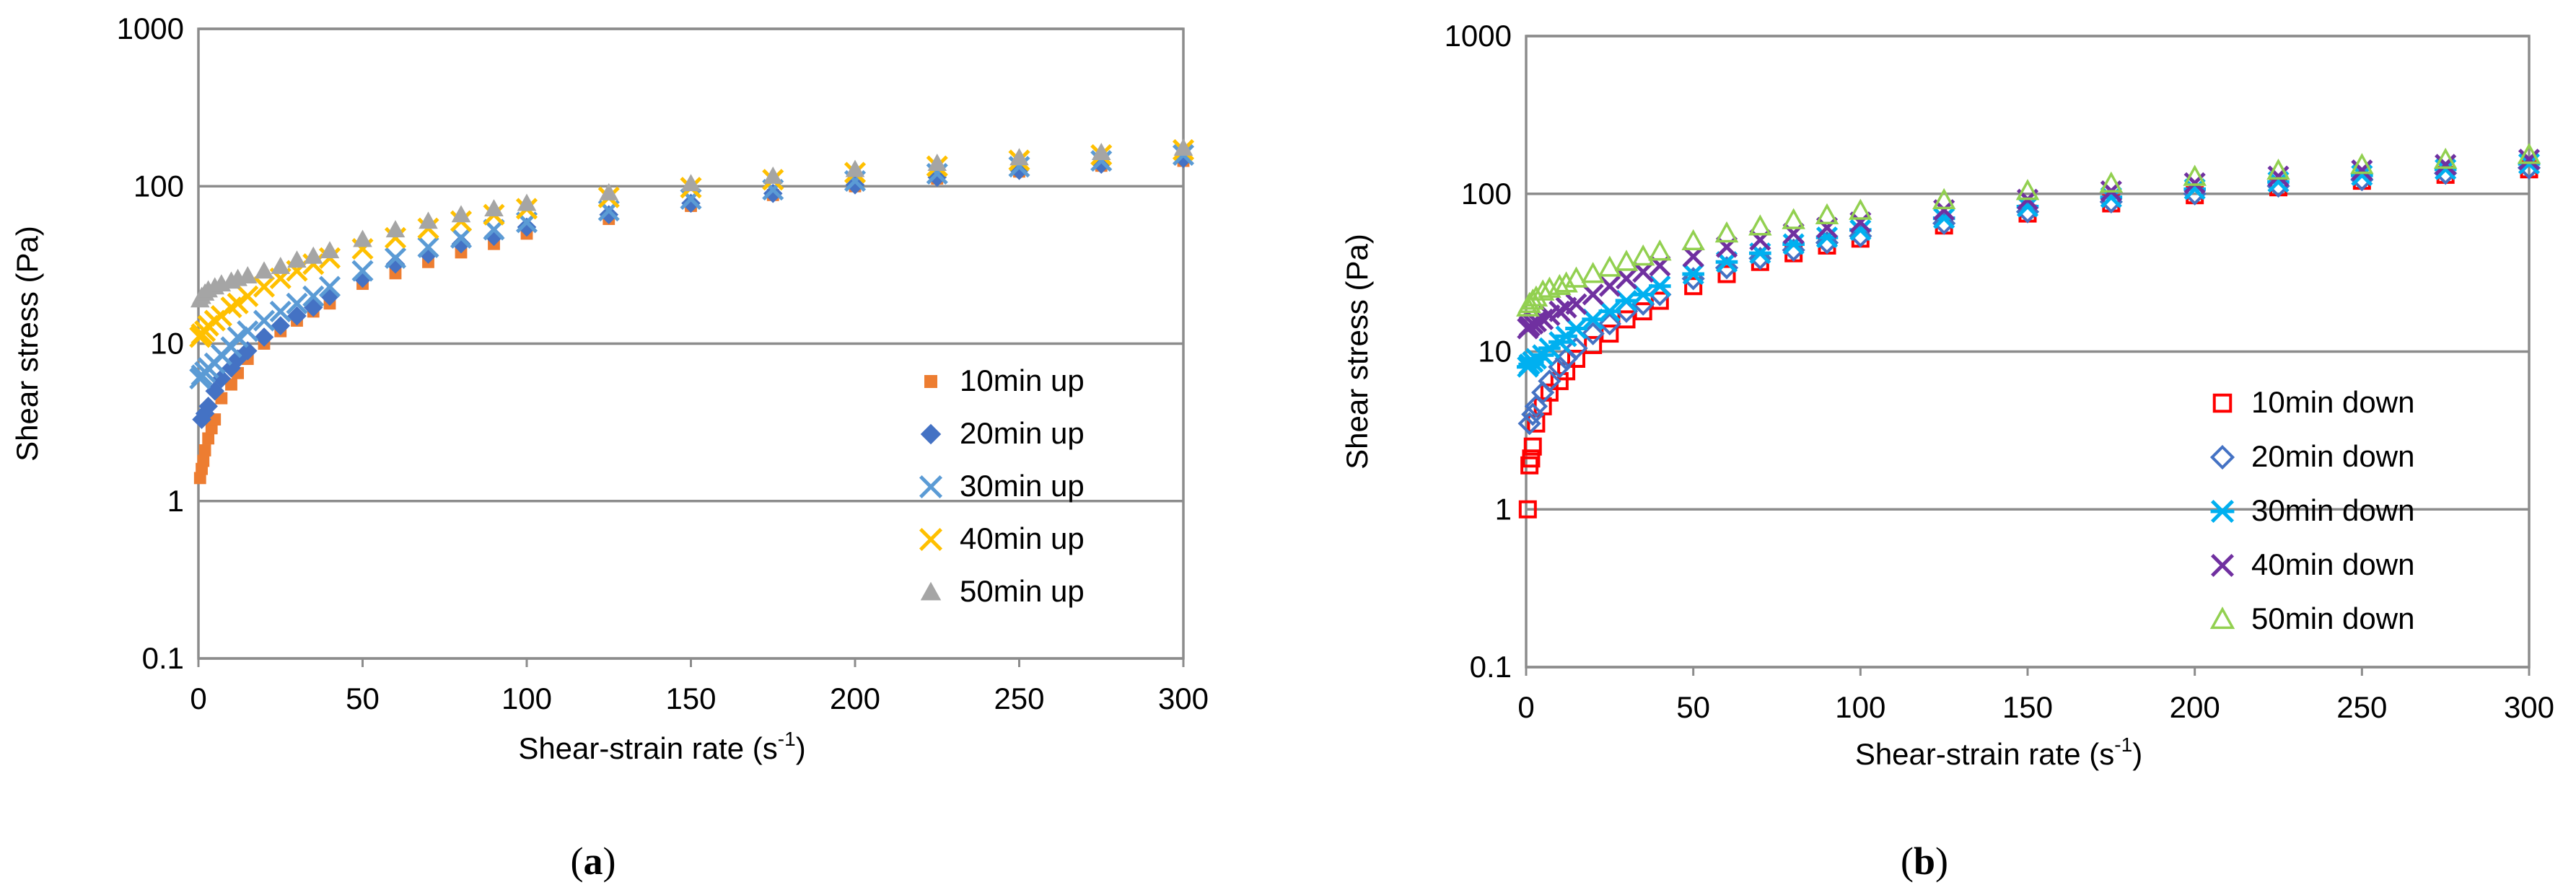 Image resolution: width=2576 pixels, height=895 pixels. Describe the element at coordinates (2332, 510) in the screenshot. I see `legend-label: 30min down` at that location.